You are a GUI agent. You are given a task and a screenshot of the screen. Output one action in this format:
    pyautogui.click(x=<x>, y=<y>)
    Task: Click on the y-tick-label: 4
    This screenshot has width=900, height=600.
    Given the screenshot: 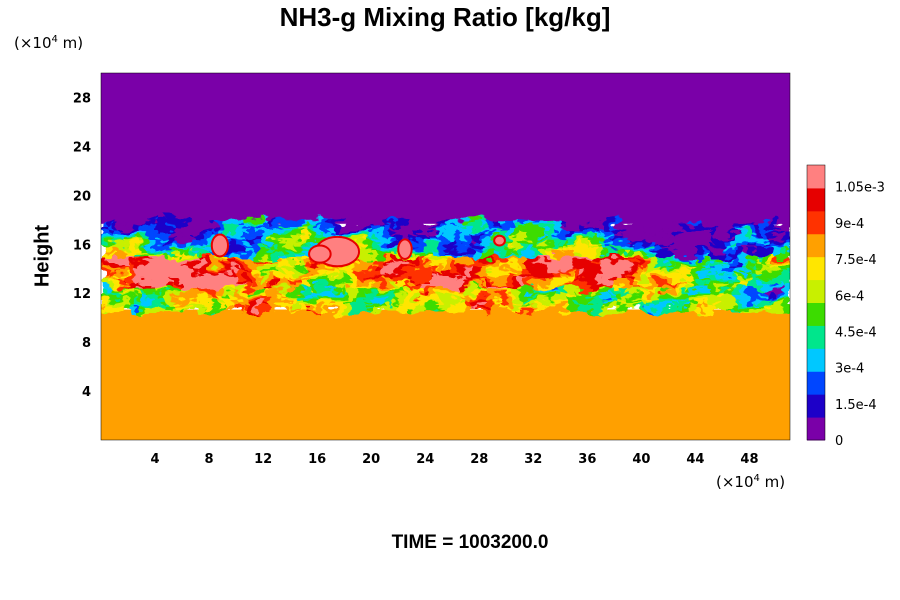 What is the action you would take?
    pyautogui.click(x=86, y=392)
    